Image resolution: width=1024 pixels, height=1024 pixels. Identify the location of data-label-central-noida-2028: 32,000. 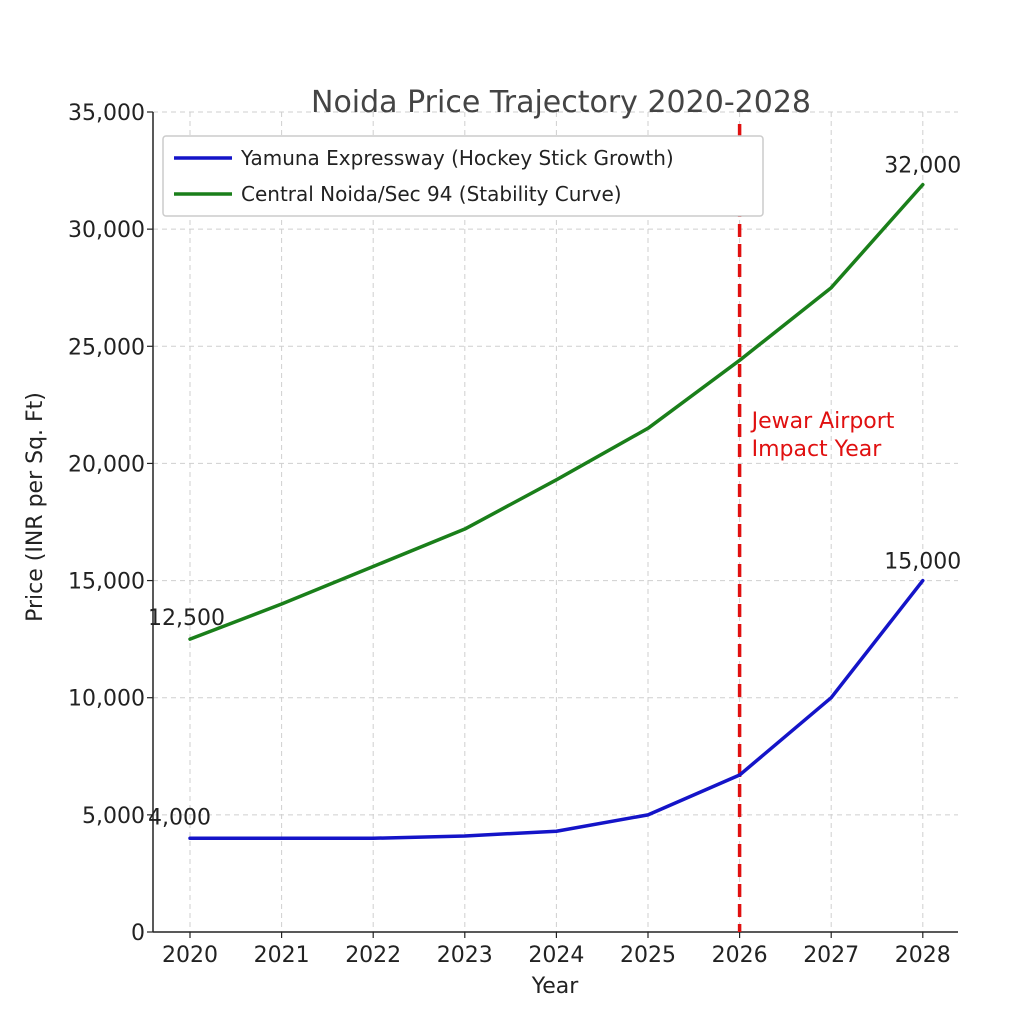
(922, 166).